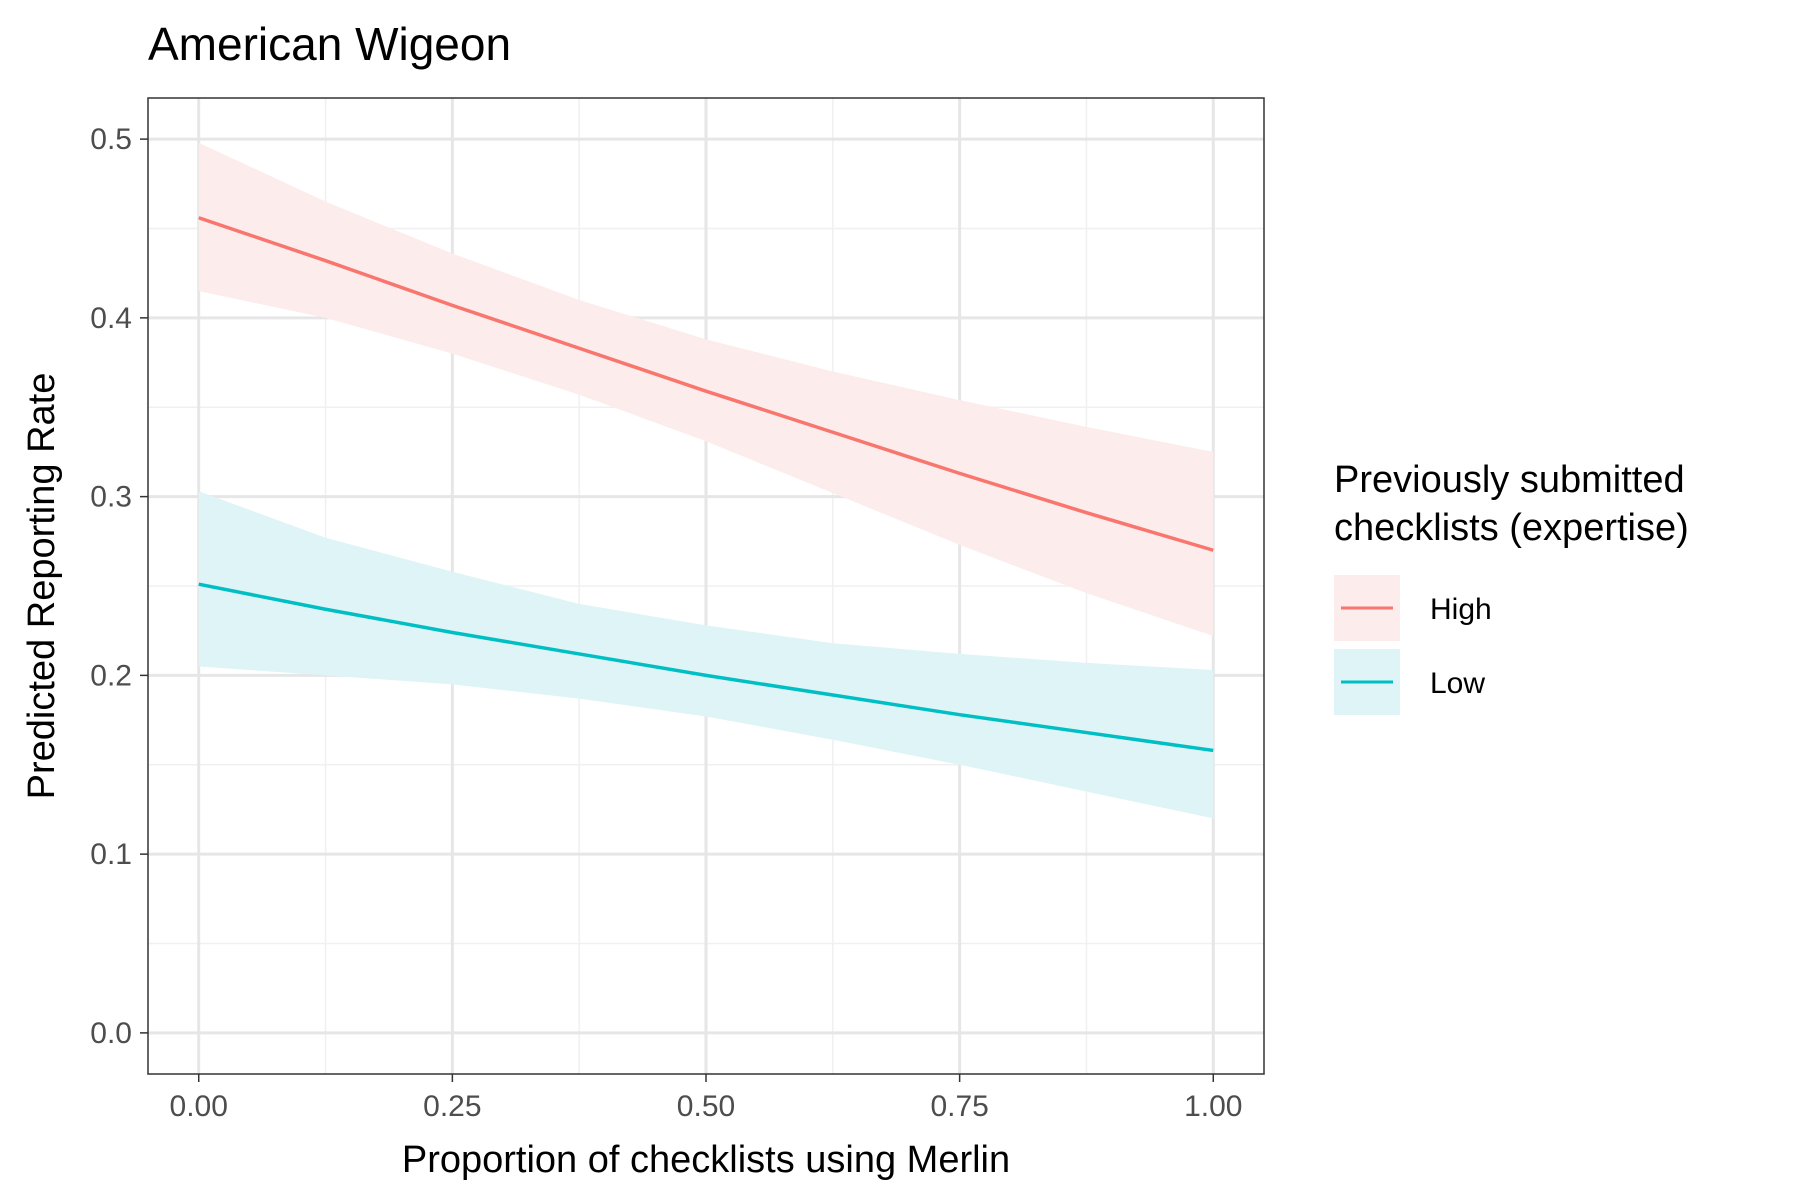 The height and width of the screenshot is (1200, 1800). I want to click on legend-title-line-2: checklists (expertise), so click(1511, 528).